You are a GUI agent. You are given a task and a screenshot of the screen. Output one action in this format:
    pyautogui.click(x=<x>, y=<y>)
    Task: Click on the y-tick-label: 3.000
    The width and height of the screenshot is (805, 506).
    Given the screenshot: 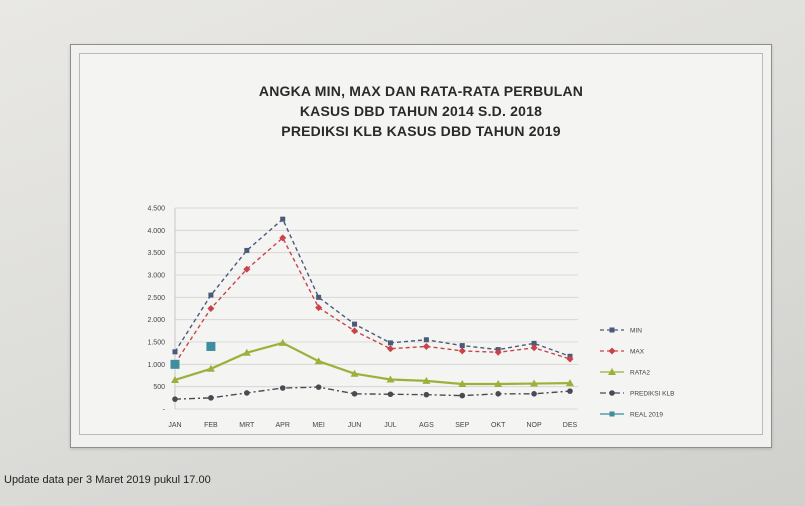 What is the action you would take?
    pyautogui.click(x=156, y=276)
    